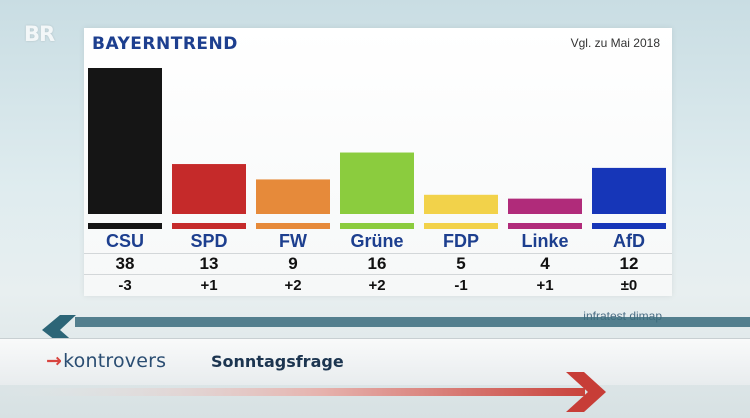 The image size is (750, 418). I want to click on value-label-fdp: 5, so click(460, 263).